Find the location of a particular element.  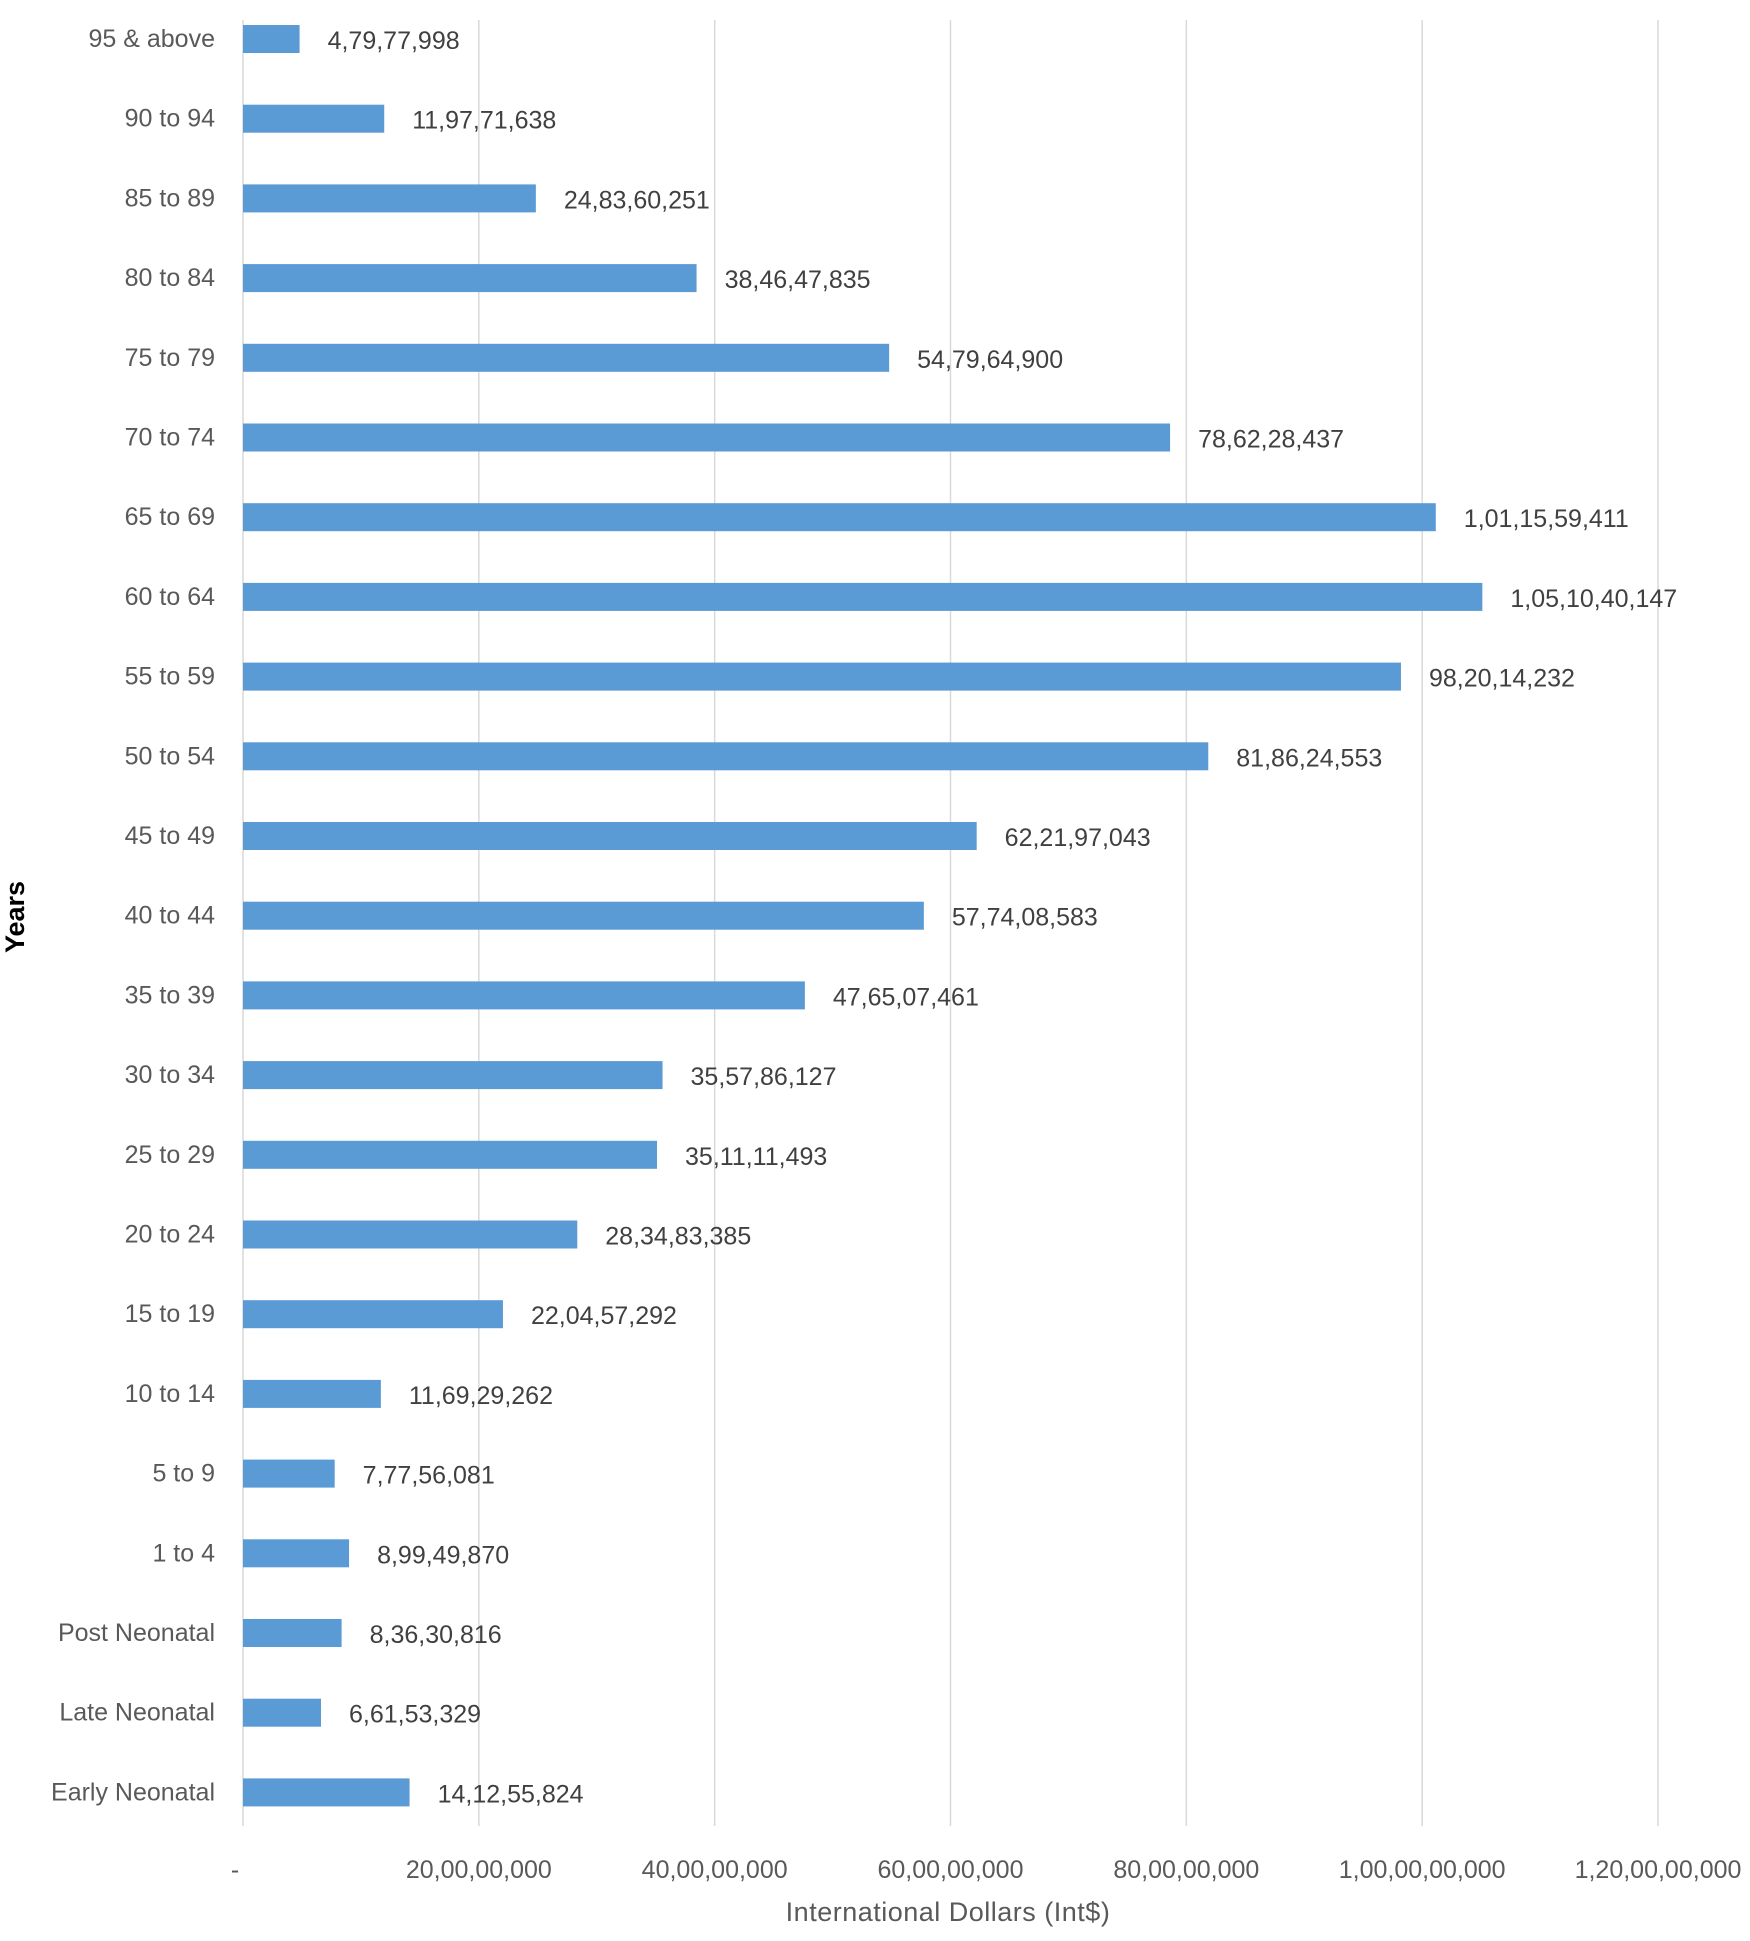

category-label: 60 to 64 is located at coordinates (170, 597).